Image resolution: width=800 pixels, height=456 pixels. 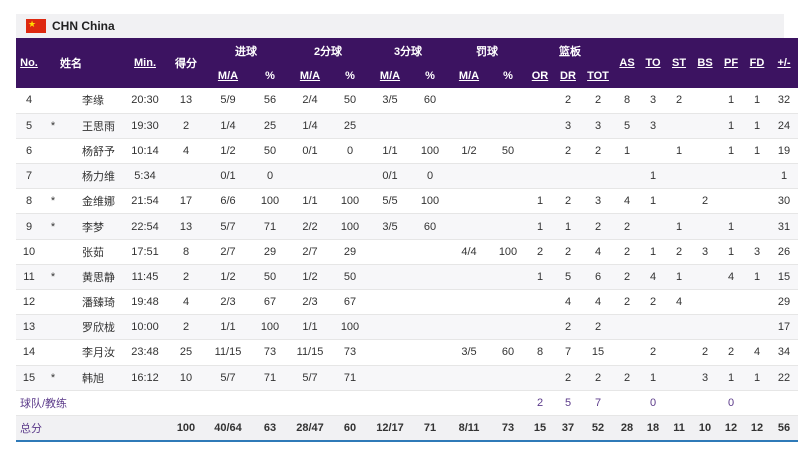 I want to click on stat-cell: 4, so click(x=627, y=201).